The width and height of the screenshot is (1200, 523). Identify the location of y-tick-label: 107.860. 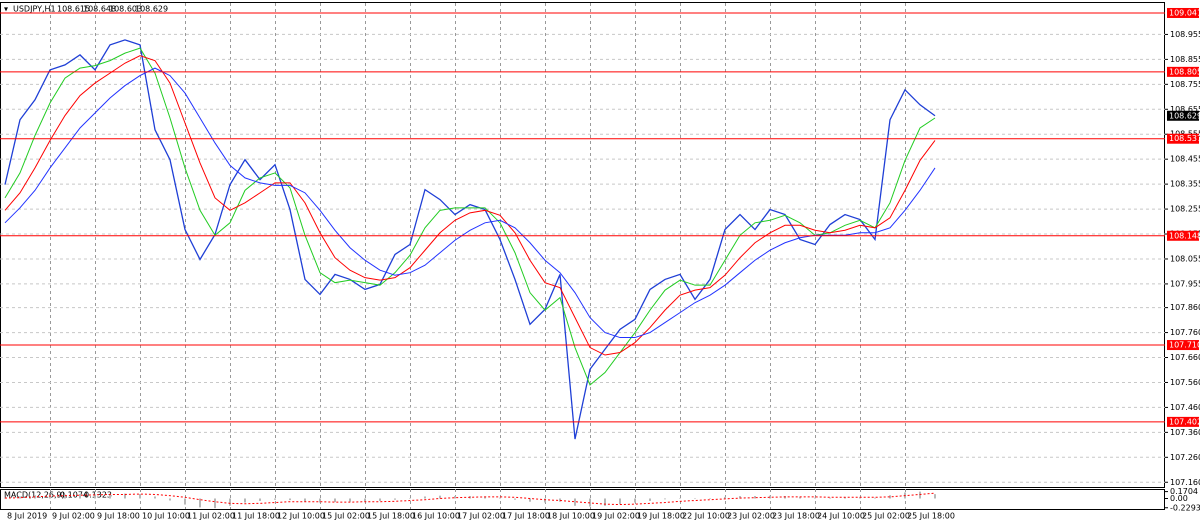
(1185, 307).